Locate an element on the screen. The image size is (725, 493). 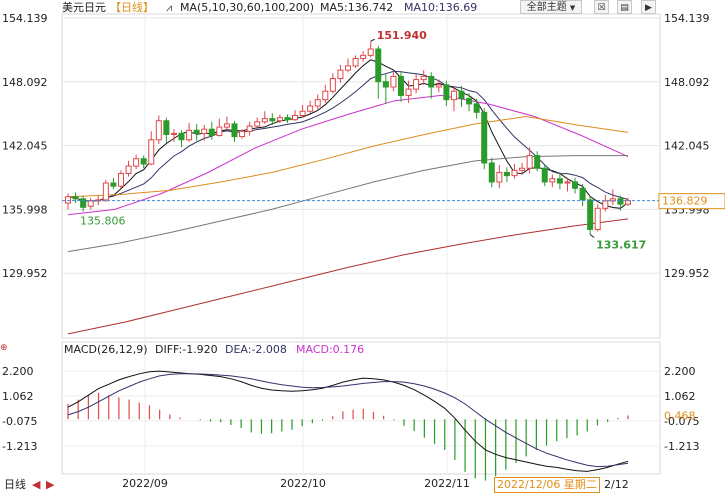
macd-dea-line is located at coordinates (348, 420).